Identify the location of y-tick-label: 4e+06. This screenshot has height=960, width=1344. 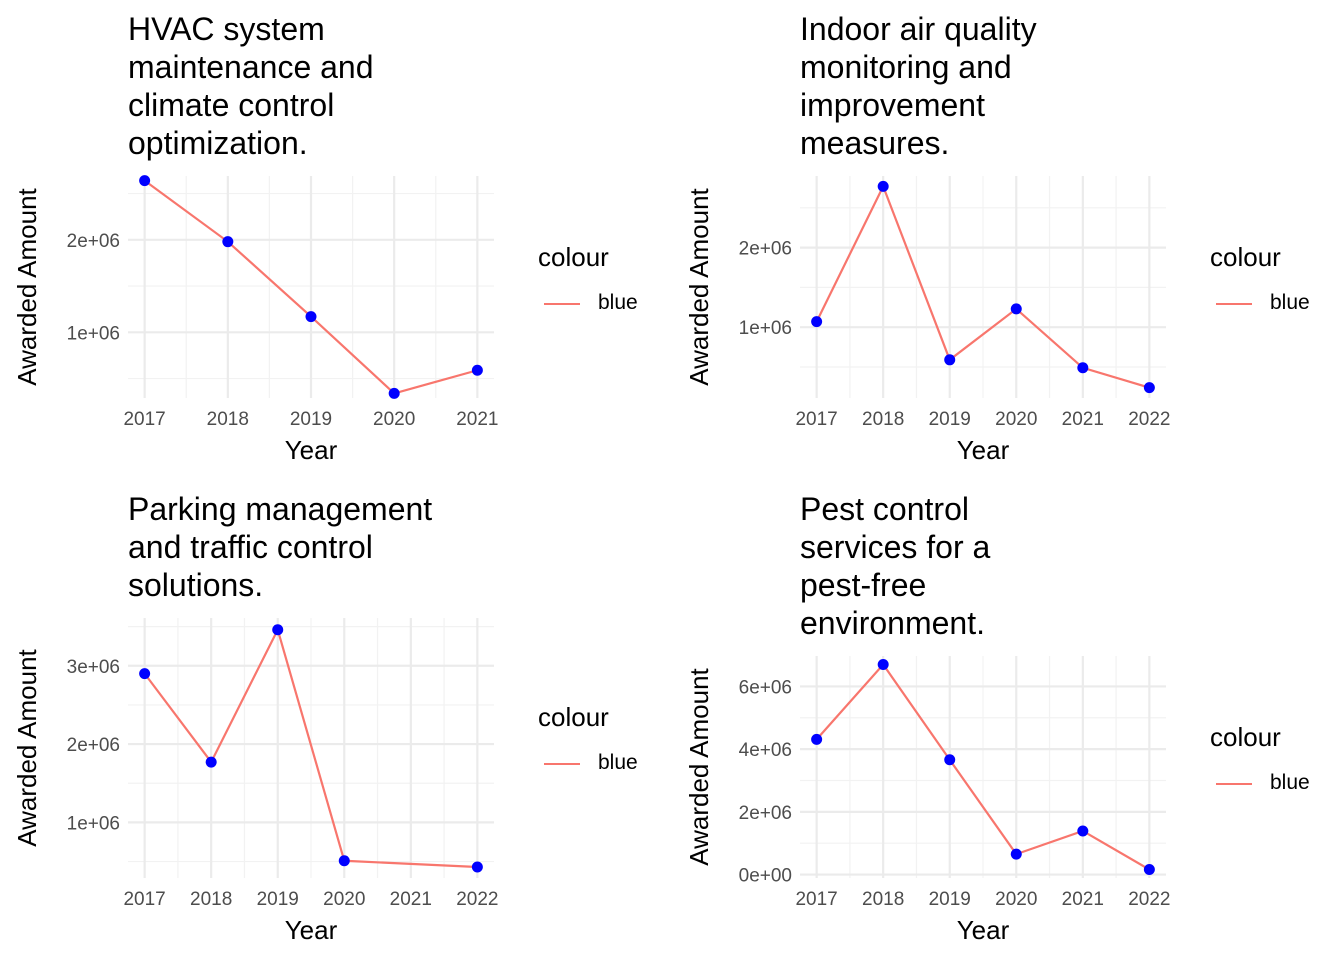
(765, 750).